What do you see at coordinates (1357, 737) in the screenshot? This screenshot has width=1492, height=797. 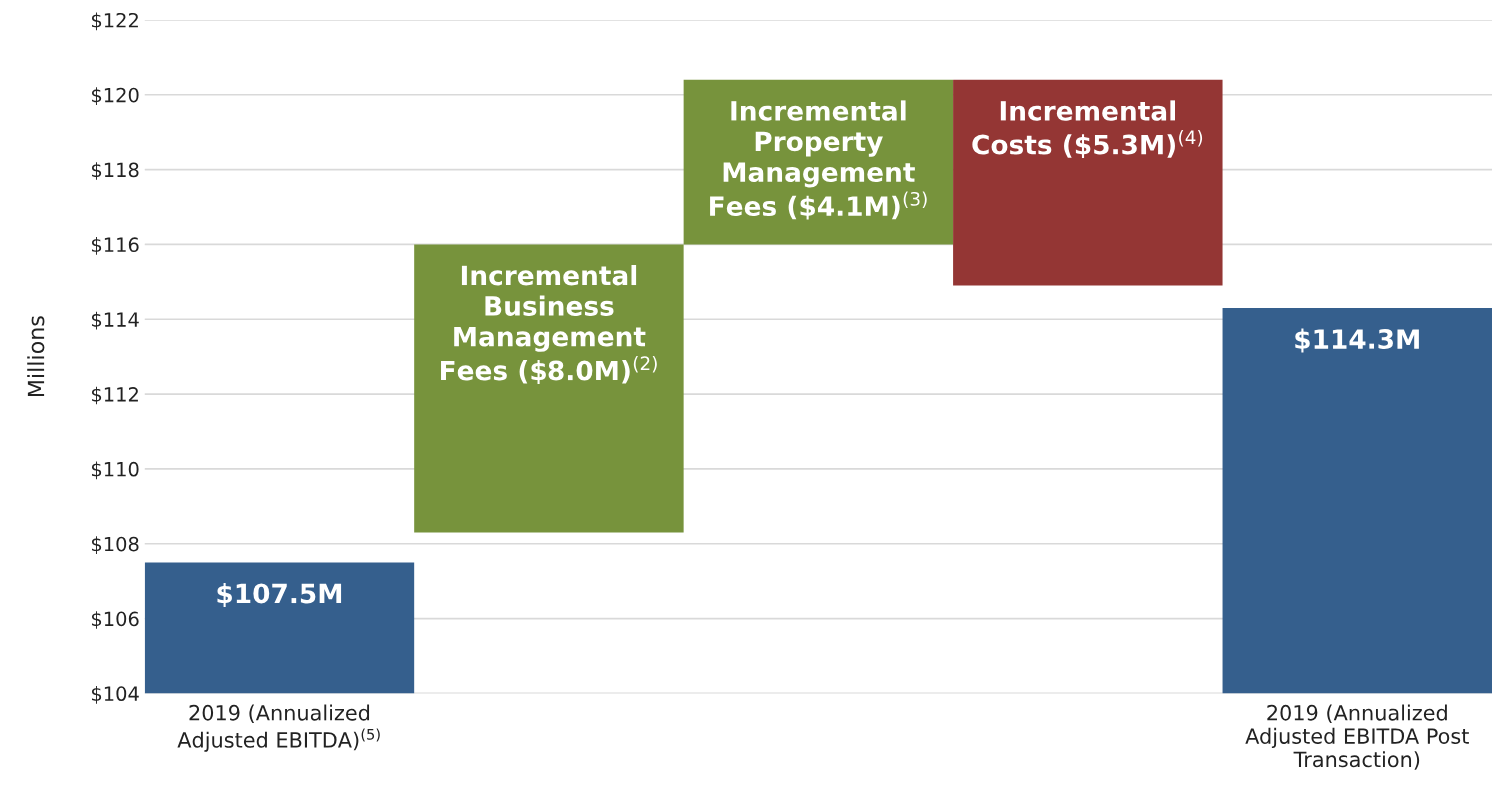 I see `x-tick-label: 2019 (Annualized Adjusted EBITDA Post Transaction)` at bounding box center [1357, 737].